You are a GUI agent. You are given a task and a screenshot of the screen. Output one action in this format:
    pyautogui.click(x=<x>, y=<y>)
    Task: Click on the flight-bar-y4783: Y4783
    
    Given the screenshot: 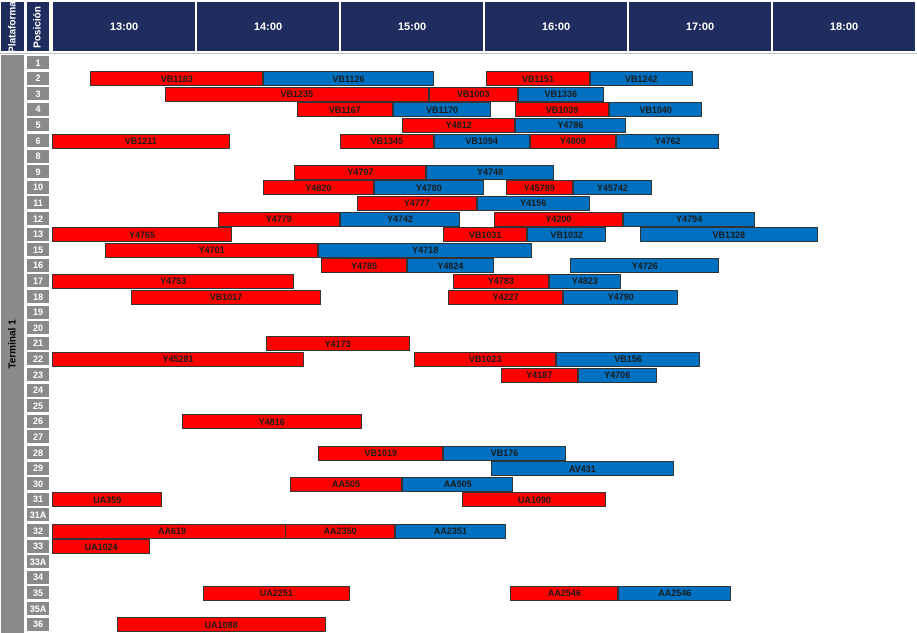 What is the action you would take?
    pyautogui.click(x=500, y=281)
    